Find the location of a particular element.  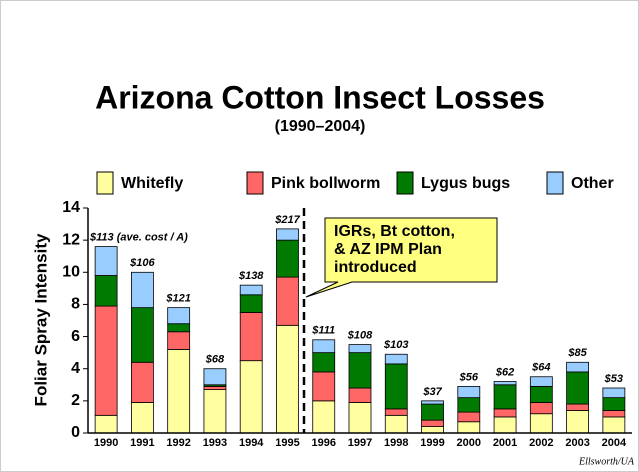

y-tick-label: 2 is located at coordinates (75, 400).